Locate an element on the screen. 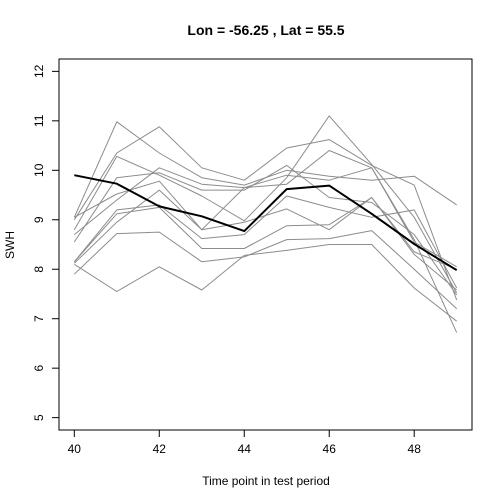 The image size is (504, 504). y-tick-label: 5 is located at coordinates (39, 417).